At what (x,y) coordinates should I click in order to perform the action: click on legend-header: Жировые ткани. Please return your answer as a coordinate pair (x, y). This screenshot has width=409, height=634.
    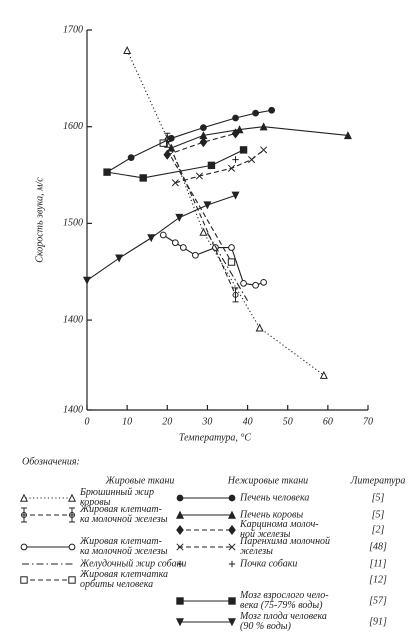
    Looking at the image, I should click on (140, 480).